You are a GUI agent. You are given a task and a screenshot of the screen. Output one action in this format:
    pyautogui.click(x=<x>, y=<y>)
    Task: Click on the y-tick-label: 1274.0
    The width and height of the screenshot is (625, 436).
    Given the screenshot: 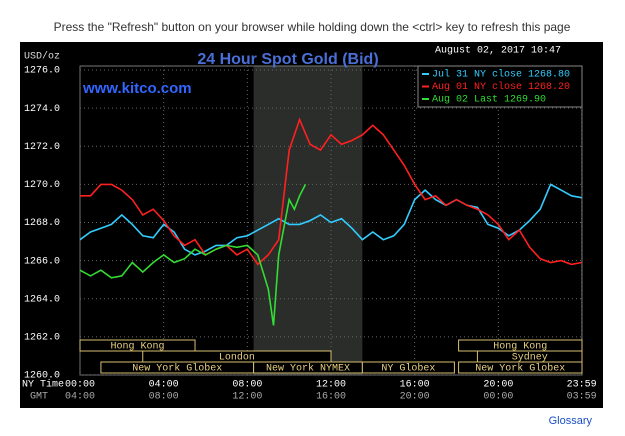 What is the action you would take?
    pyautogui.click(x=42, y=109)
    